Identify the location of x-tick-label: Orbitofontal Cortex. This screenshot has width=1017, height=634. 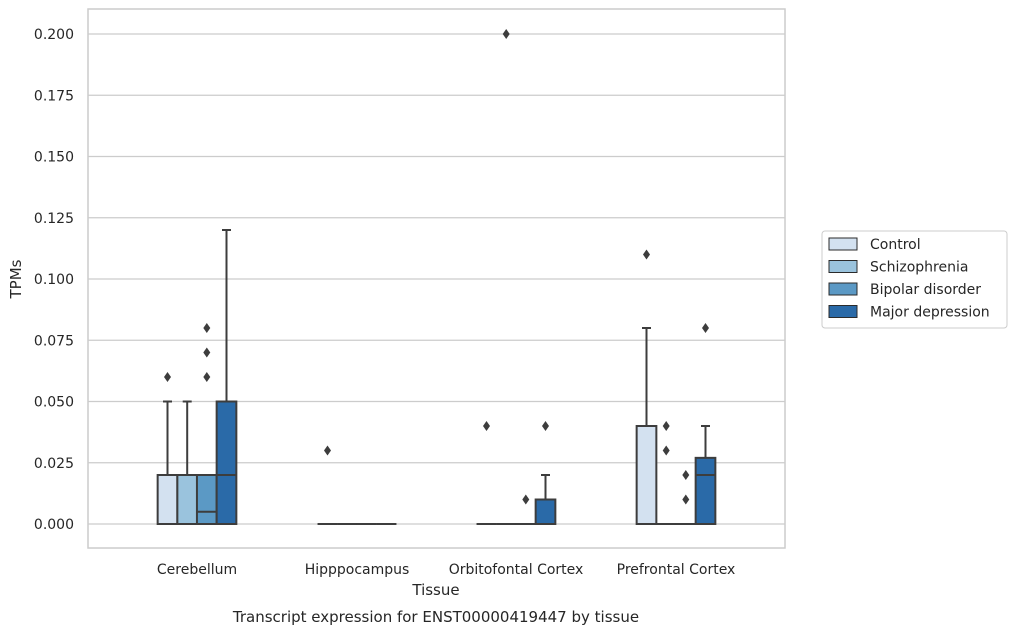
(516, 570).